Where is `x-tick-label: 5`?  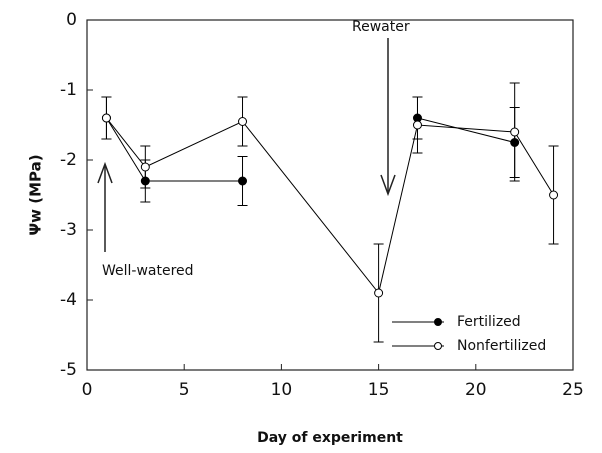 x-tick-label: 5 is located at coordinates (184, 390).